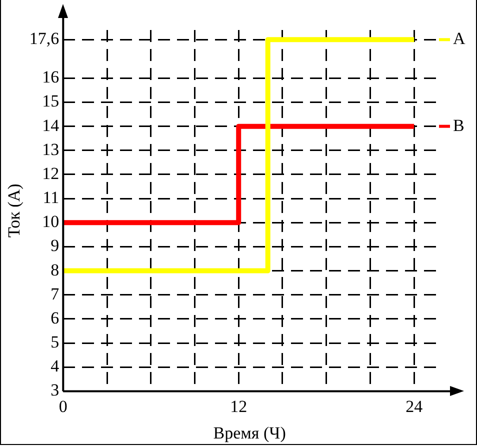 This screenshot has width=477, height=446. What do you see at coordinates (415, 406) in the screenshot?
I see `x-tick-label: 24` at bounding box center [415, 406].